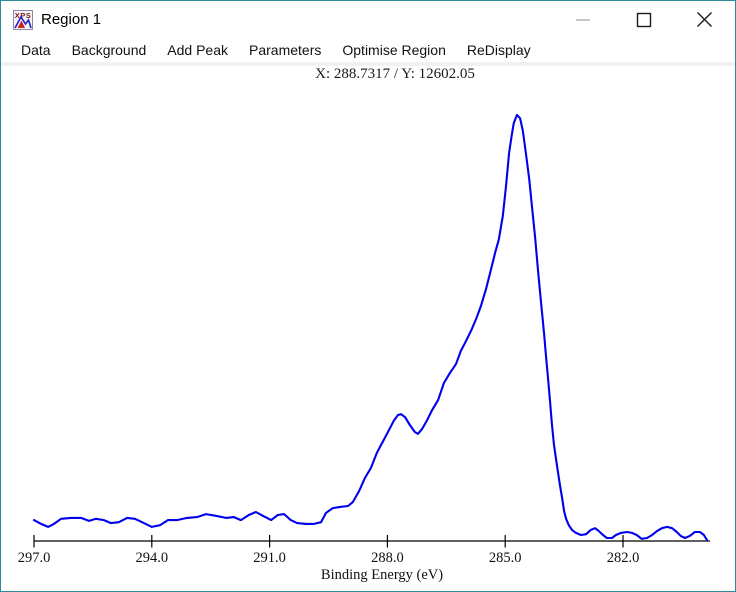 Image resolution: width=736 pixels, height=592 pixels. Describe the element at coordinates (382, 575) in the screenshot. I see `x-axis-title: Binding Energy (eV)` at that location.